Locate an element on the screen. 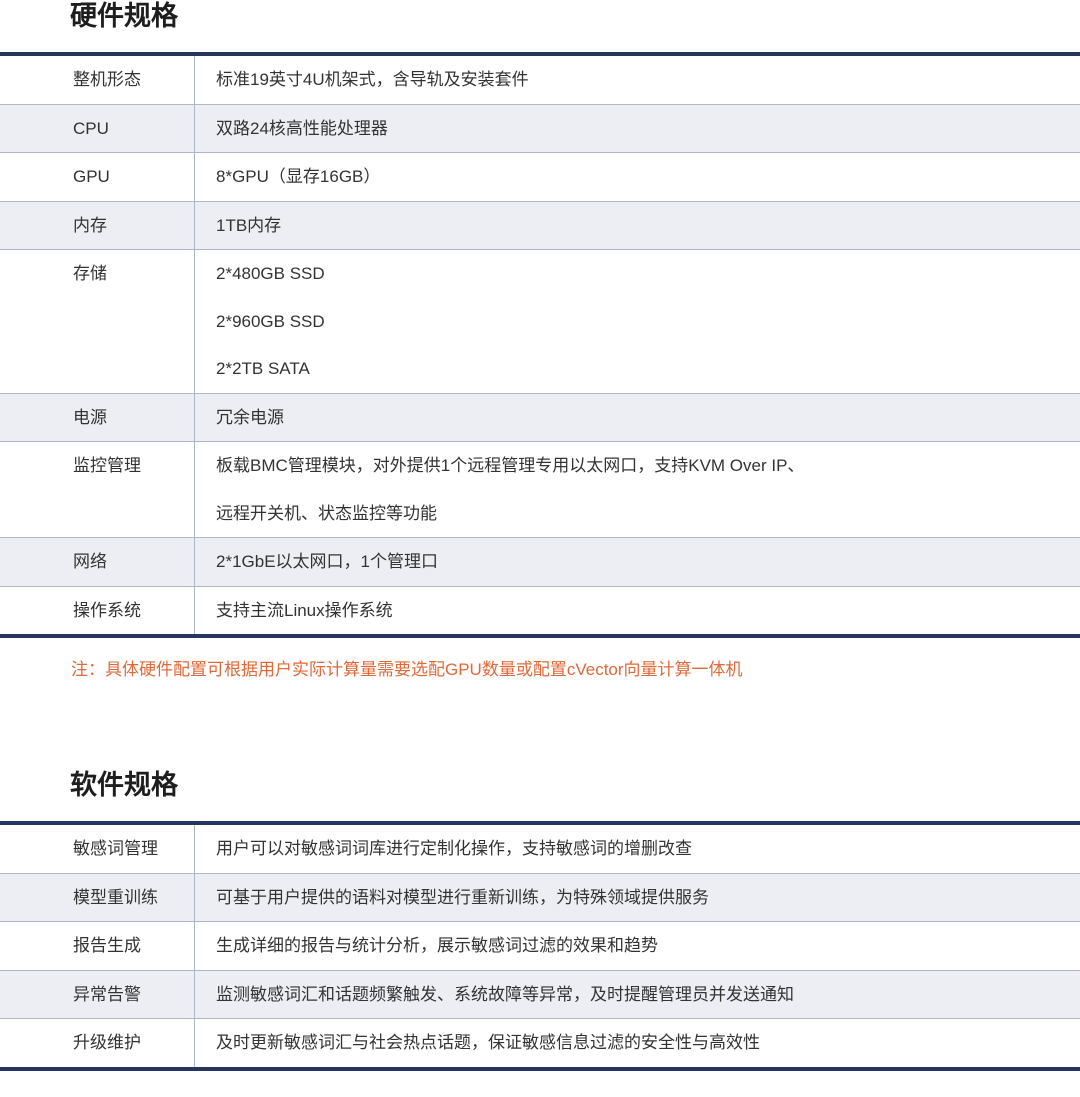 The width and height of the screenshot is (1080, 1097). table-row: GPU 8*GPU（显存16GB） is located at coordinates (540, 176).